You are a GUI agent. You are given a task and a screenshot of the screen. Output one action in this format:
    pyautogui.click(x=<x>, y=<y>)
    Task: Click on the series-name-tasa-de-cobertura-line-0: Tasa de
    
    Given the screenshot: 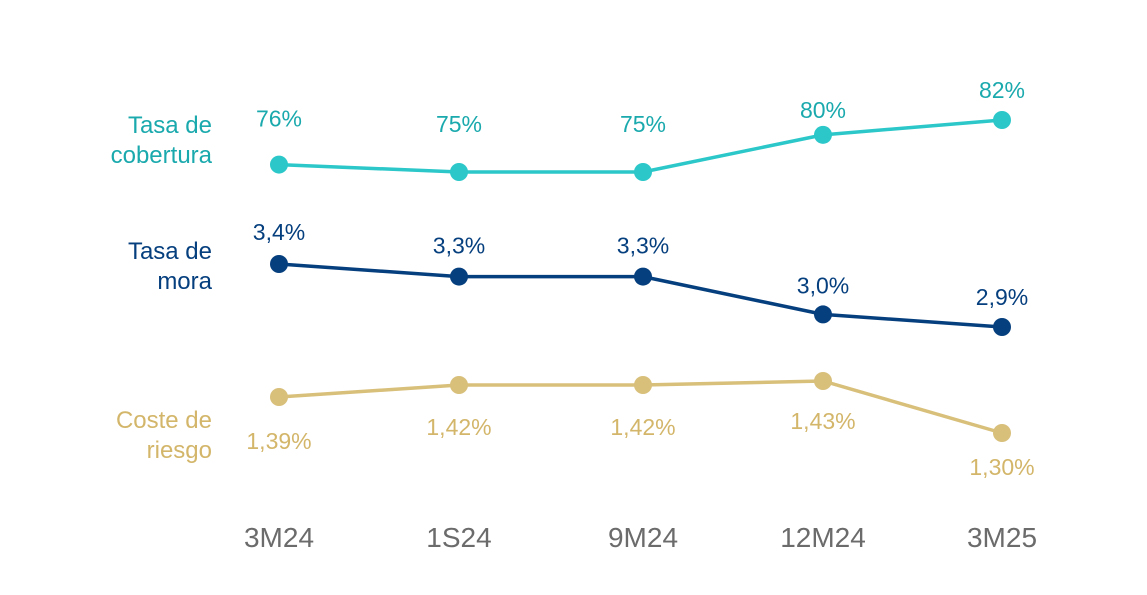 What is the action you would take?
    pyautogui.click(x=170, y=125)
    